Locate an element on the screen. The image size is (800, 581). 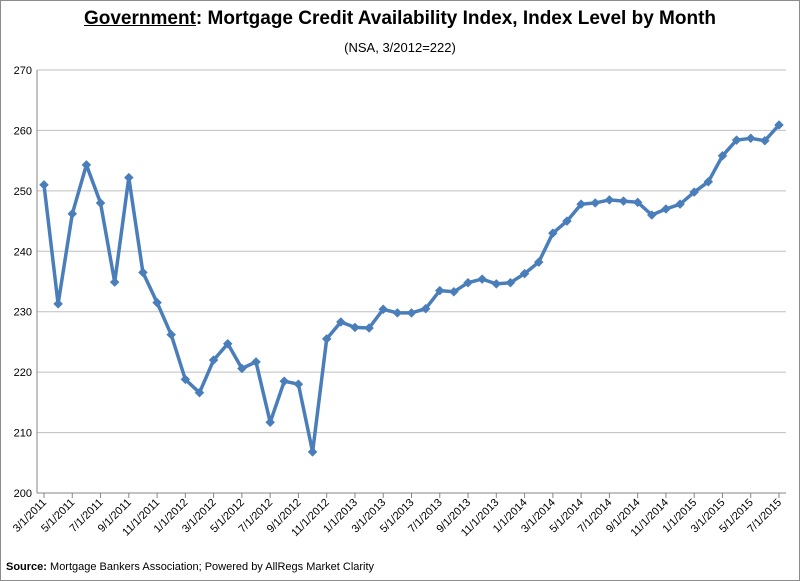
y-tick-label: 260 is located at coordinates (23, 131).